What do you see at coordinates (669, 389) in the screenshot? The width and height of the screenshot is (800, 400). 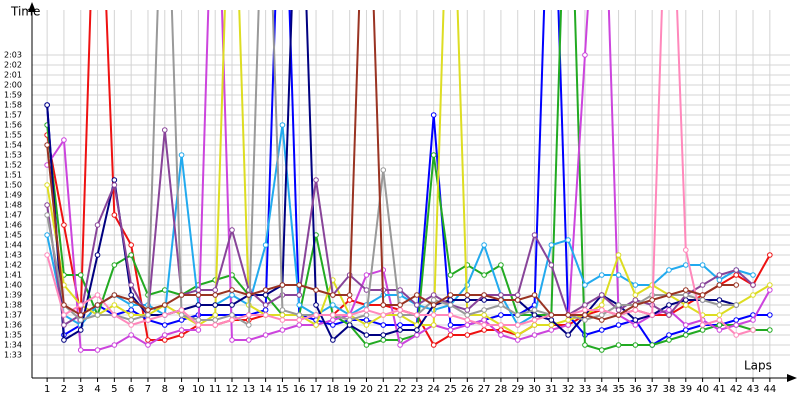 I see `x-tick-label: 38` at bounding box center [669, 389].